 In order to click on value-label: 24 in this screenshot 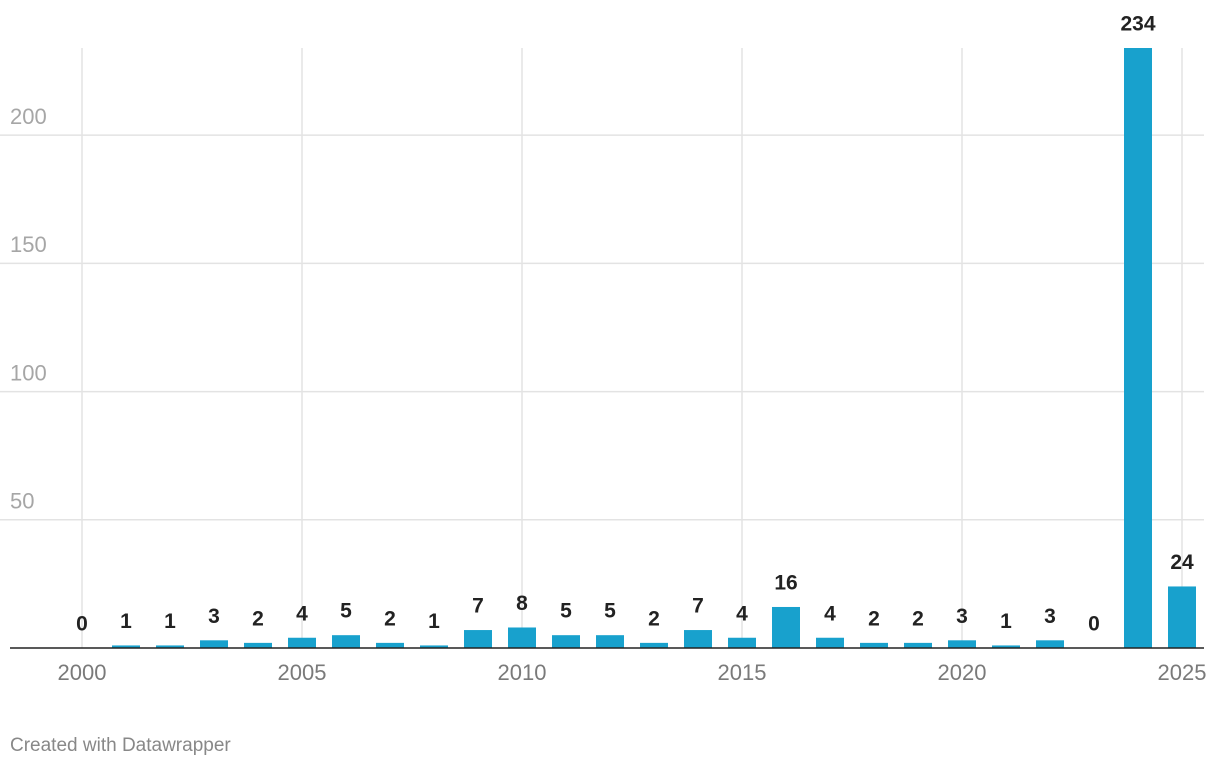, I will do `click(1182, 562)`.